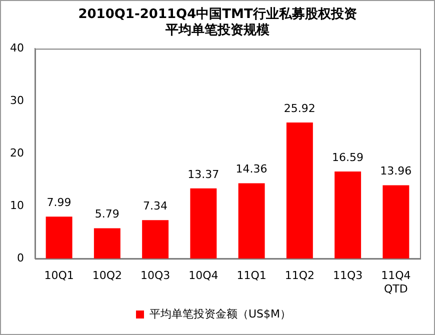  I want to click on chart-title: 2010Q1-2011Q4中国TMT行业私募股权投资平均单笔投资规模, so click(217, 23).